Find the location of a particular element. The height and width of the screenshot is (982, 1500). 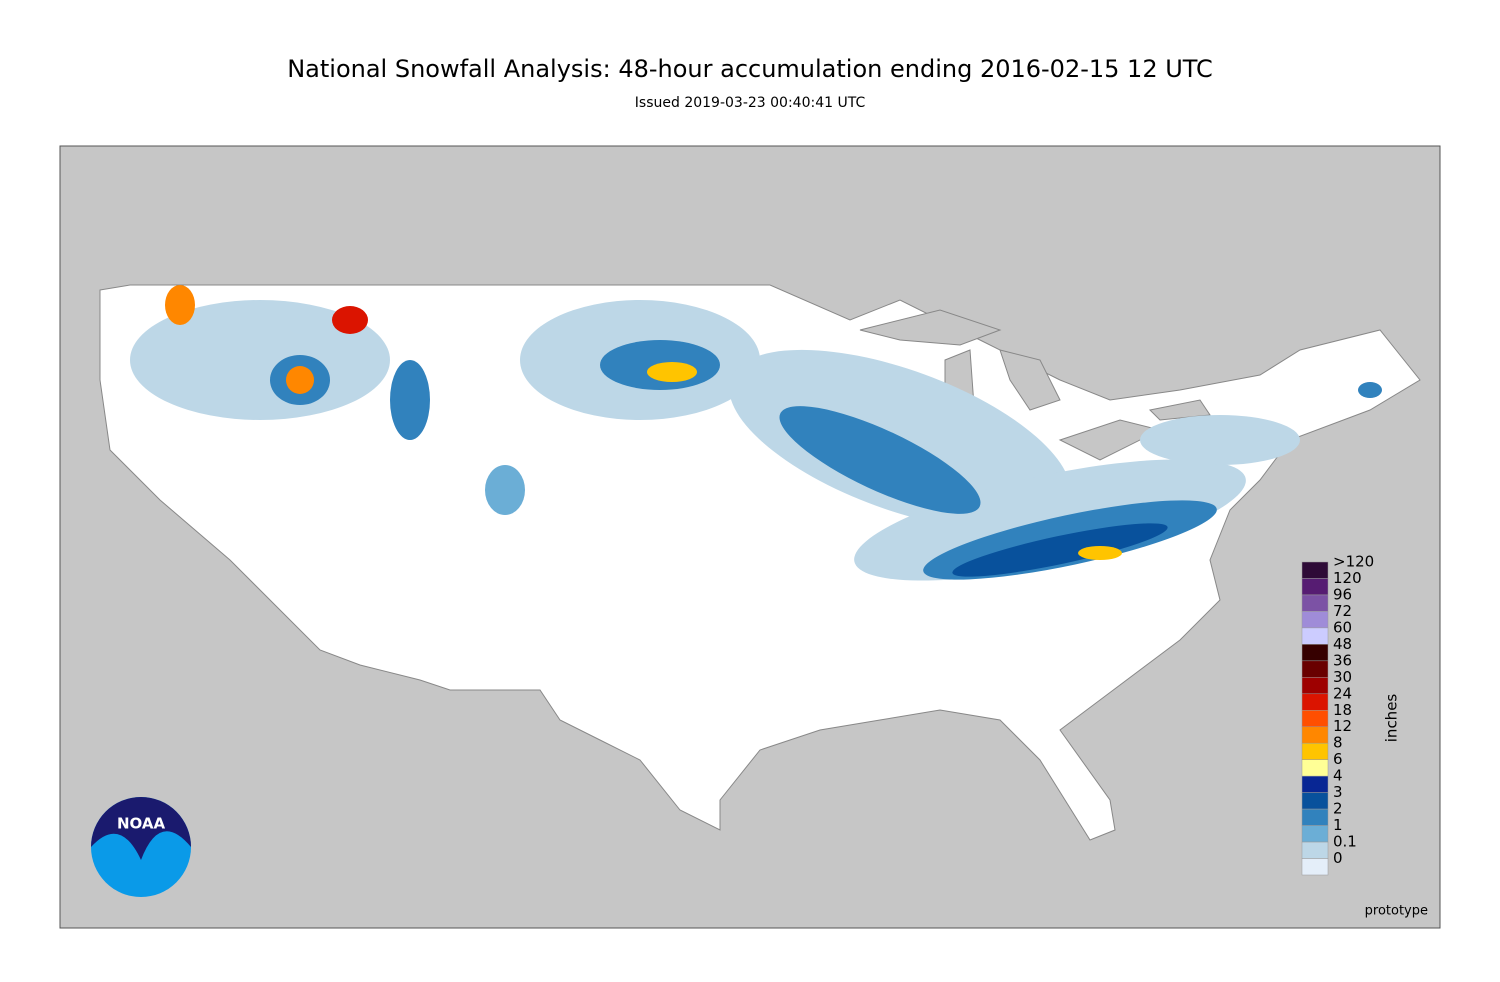

legend-label: 18 is located at coordinates (1342, 710).